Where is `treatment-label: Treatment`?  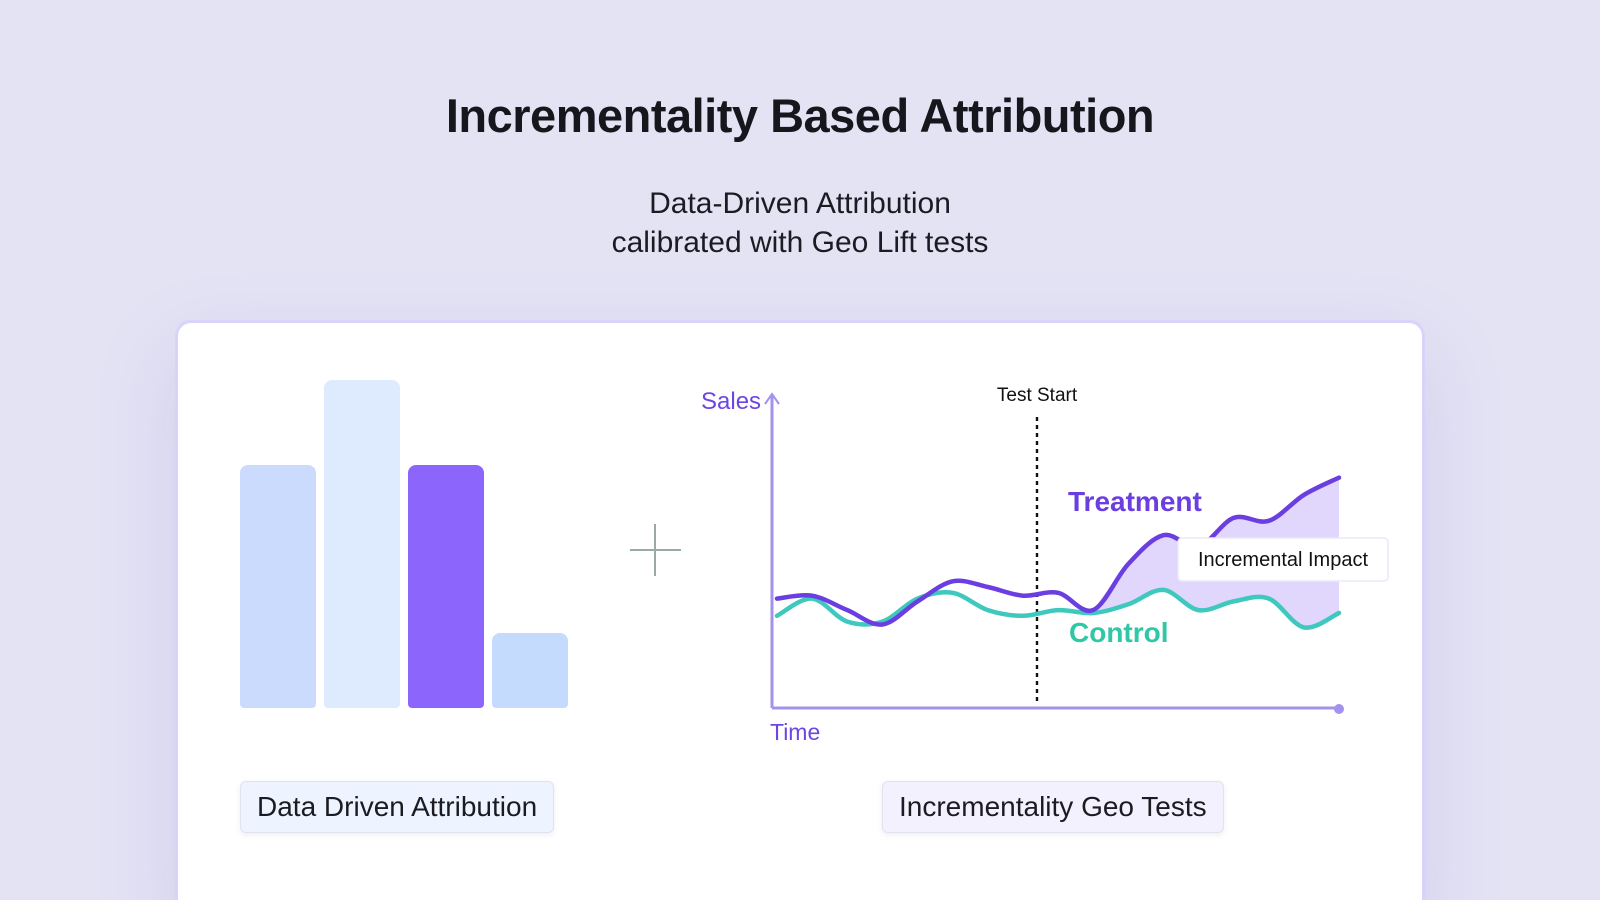 treatment-label: Treatment is located at coordinates (1135, 501).